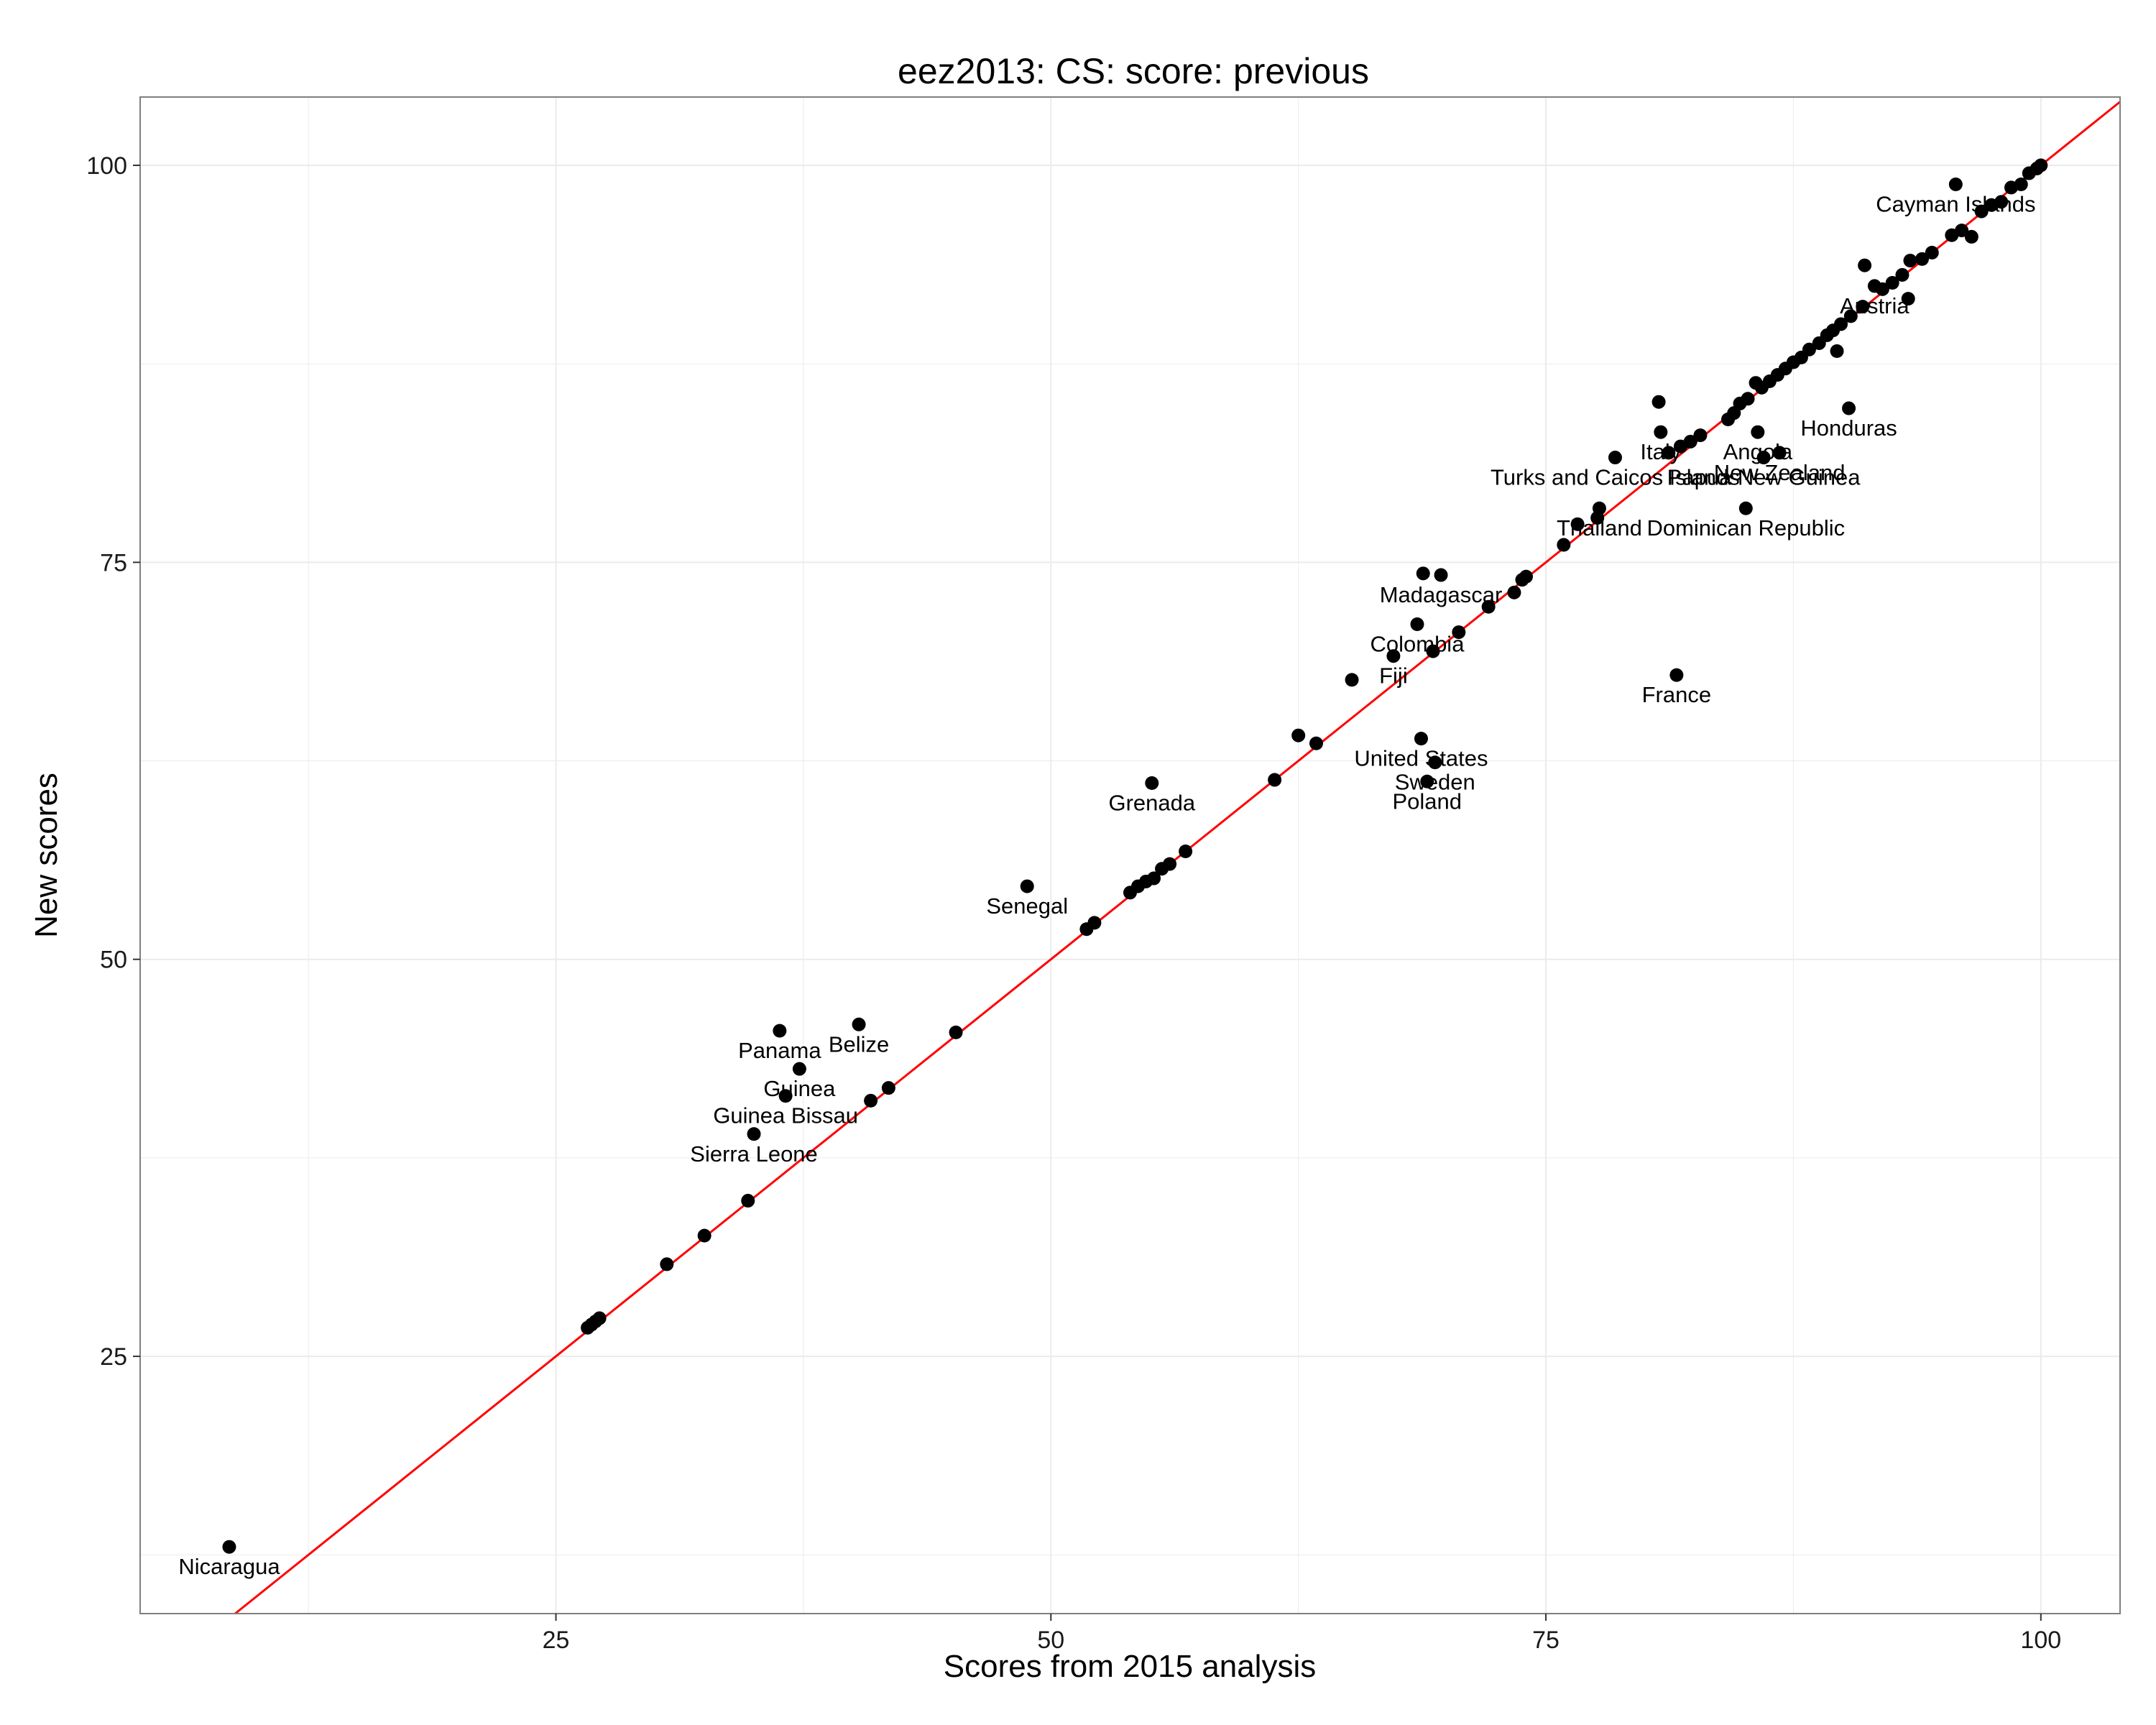 This screenshot has width=2156, height=1725. I want to click on point-label: Senegal, so click(1027, 906).